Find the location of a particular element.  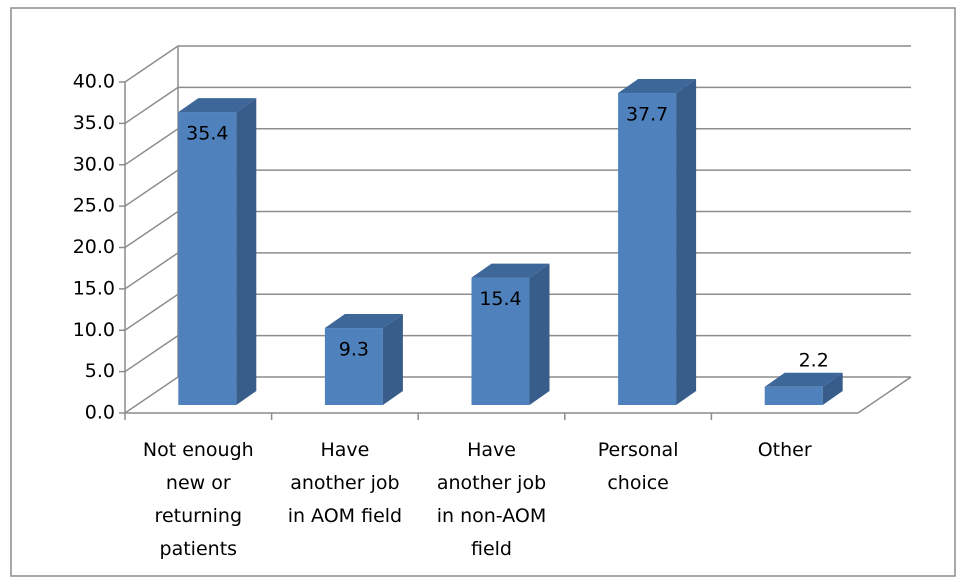

x-tick-label-line: choice is located at coordinates (638, 483).